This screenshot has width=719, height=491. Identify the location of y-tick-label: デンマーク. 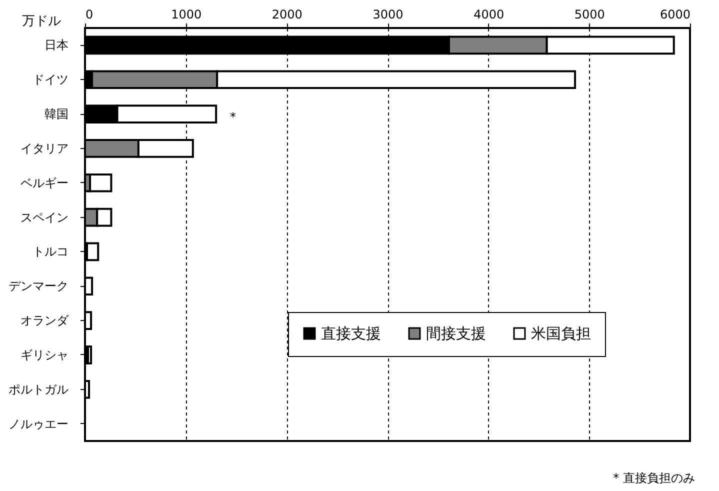
(38, 286).